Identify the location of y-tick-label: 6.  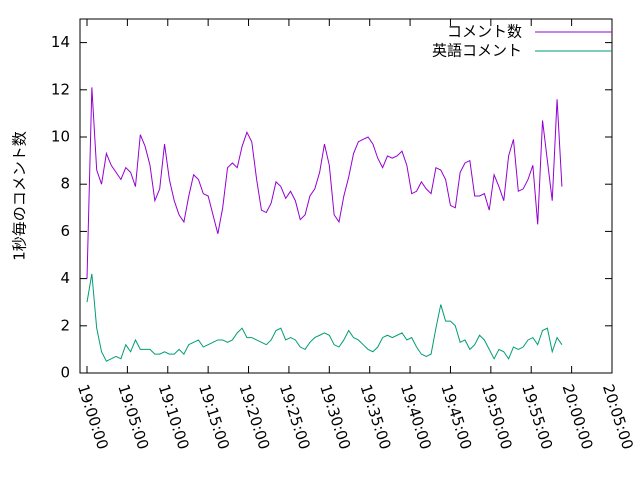
(65, 231).